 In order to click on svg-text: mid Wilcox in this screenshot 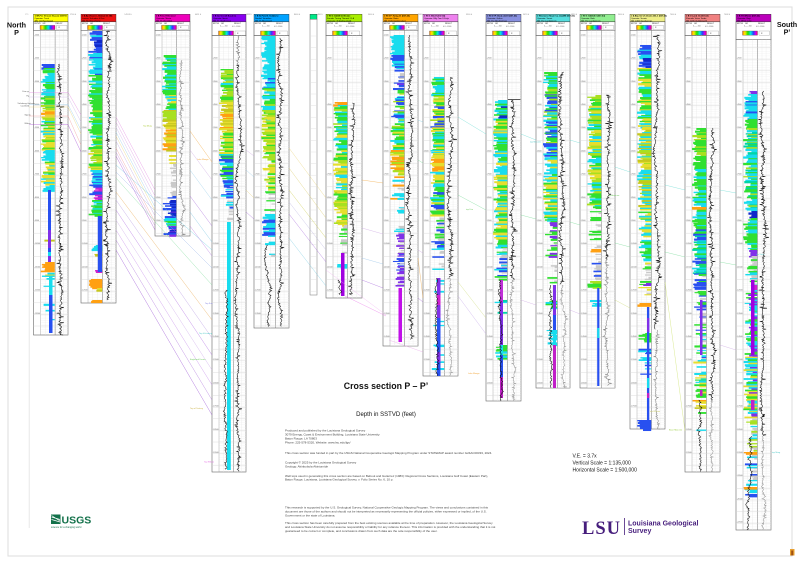, I will do `click(655, 412)`.